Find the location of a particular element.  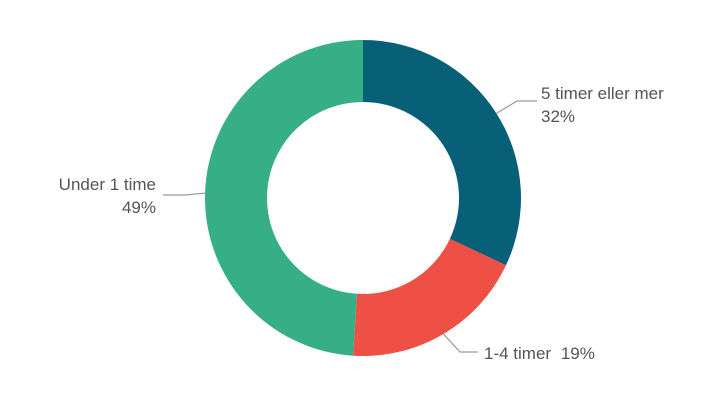

slice-value-1-4-timer: 19% is located at coordinates (578, 353).